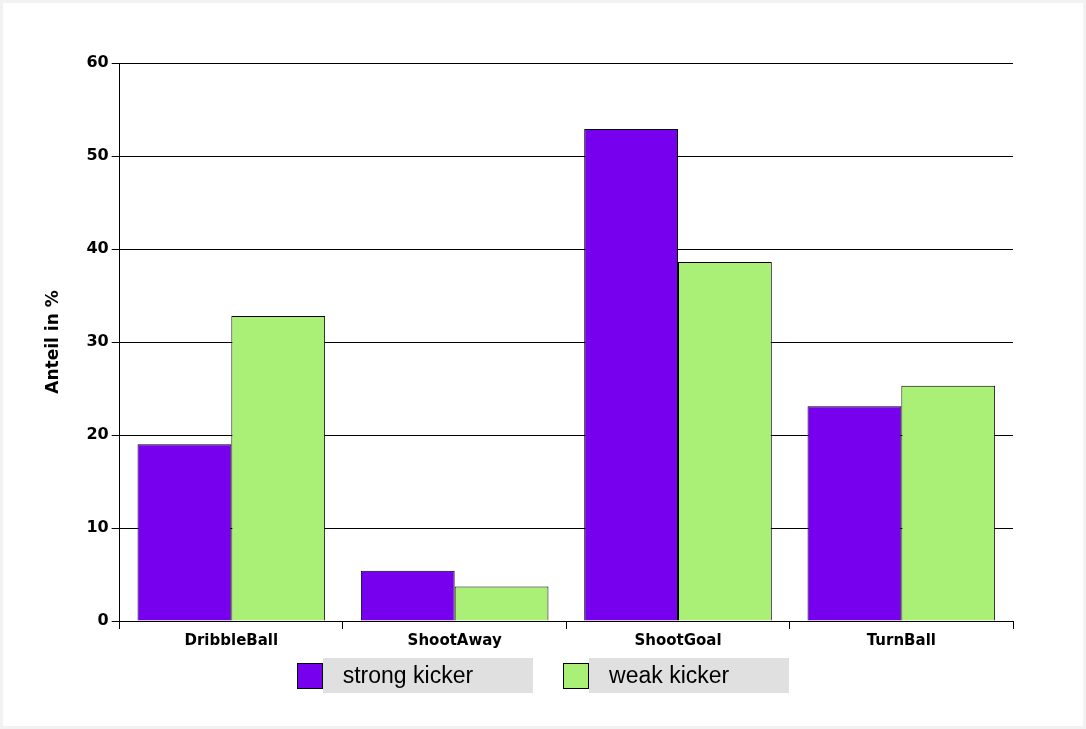 Image resolution: width=1086 pixels, height=729 pixels. I want to click on y-tick-label: 0, so click(103, 620).